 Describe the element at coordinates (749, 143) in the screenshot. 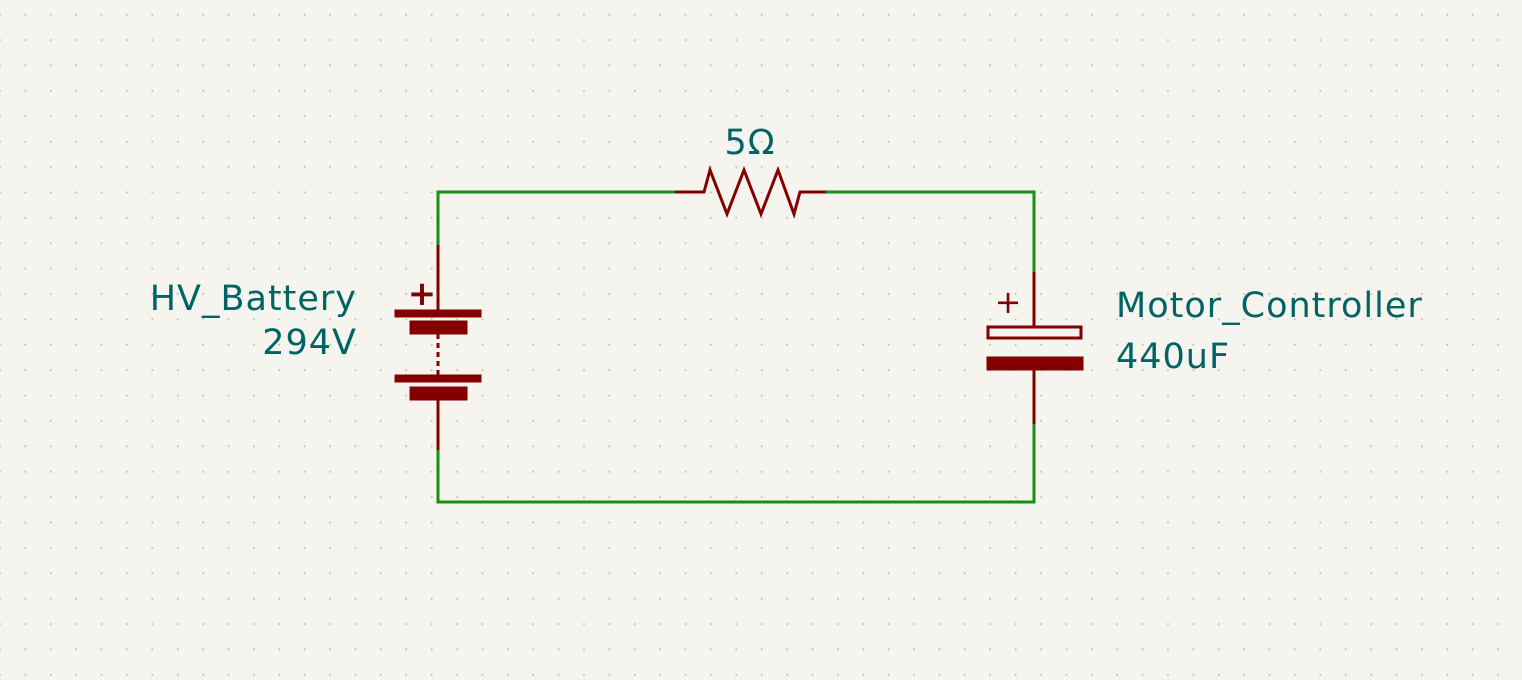

I see `resistor-value-label: 5Ω` at that location.